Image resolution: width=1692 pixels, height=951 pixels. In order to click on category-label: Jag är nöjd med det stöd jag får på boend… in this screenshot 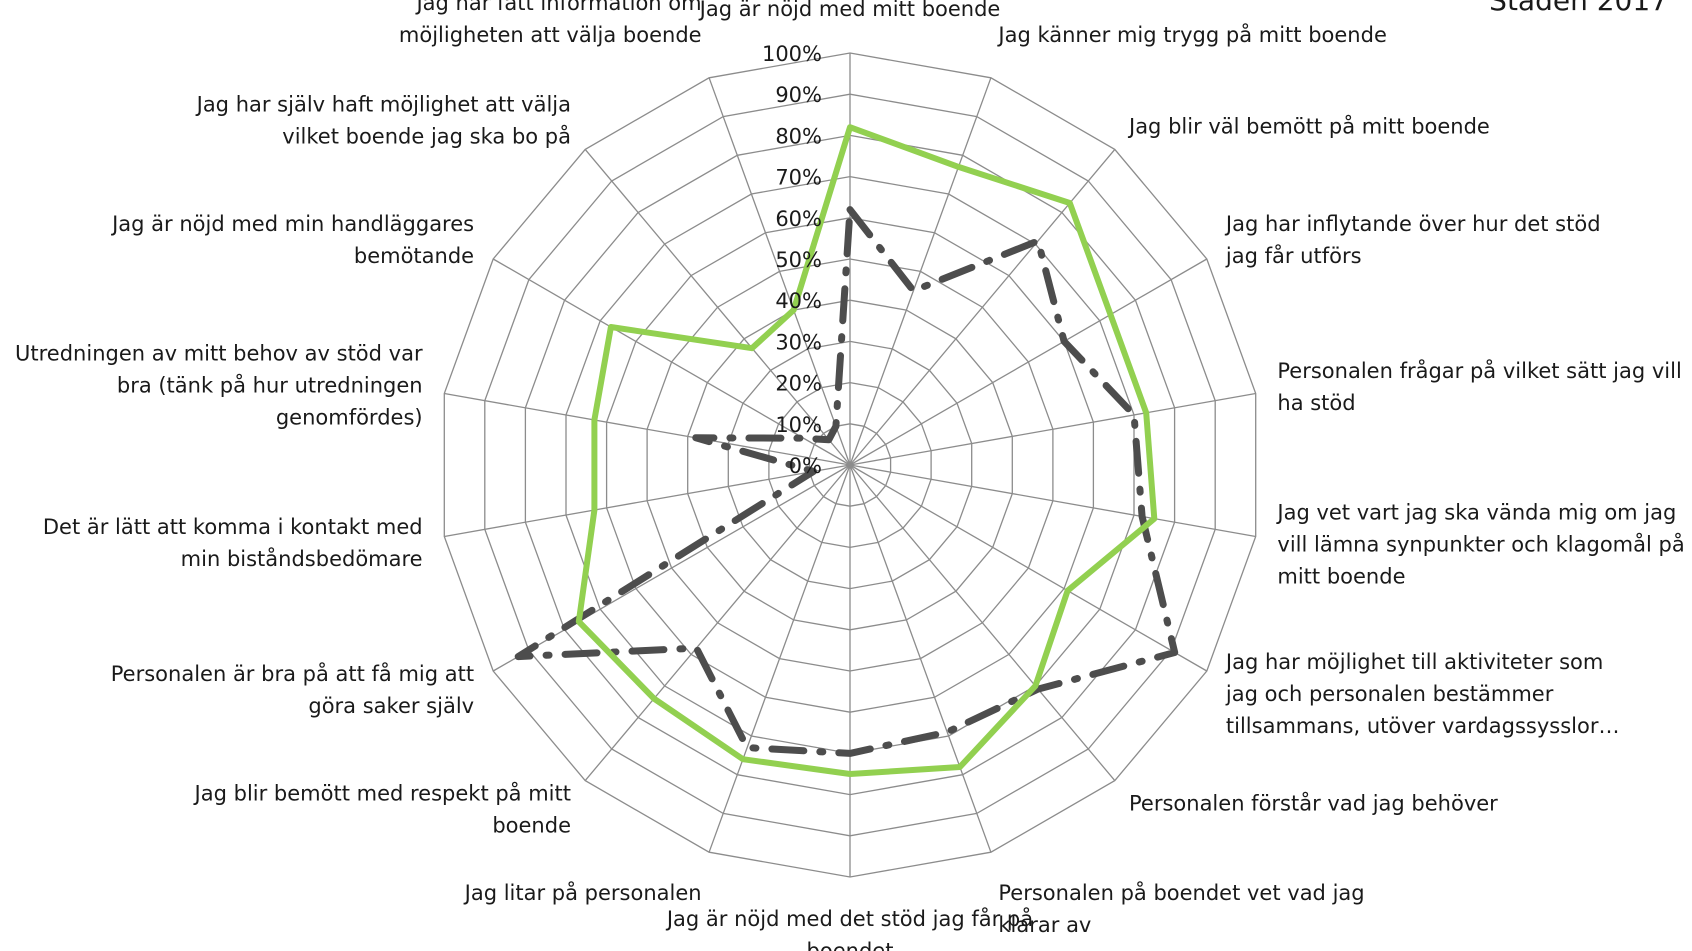, I will do `click(849, 928)`.